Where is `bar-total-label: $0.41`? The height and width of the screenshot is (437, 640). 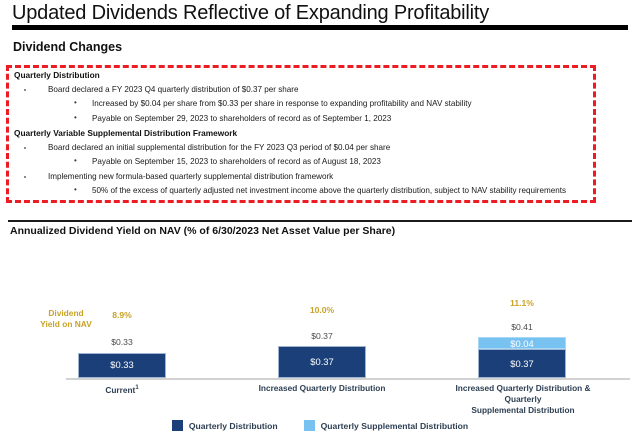 bar-total-label: $0.41 is located at coordinates (522, 327).